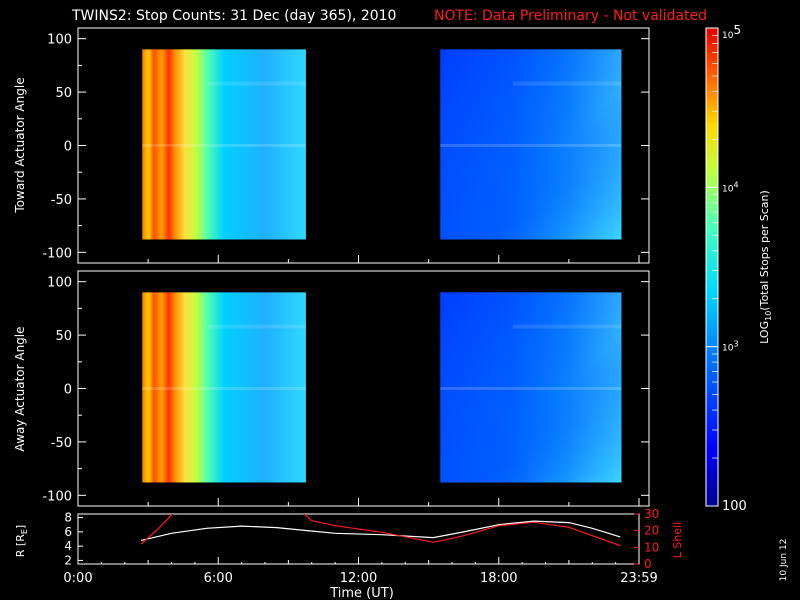  I want to click on toward-ytick-label: -50, so click(61, 200).